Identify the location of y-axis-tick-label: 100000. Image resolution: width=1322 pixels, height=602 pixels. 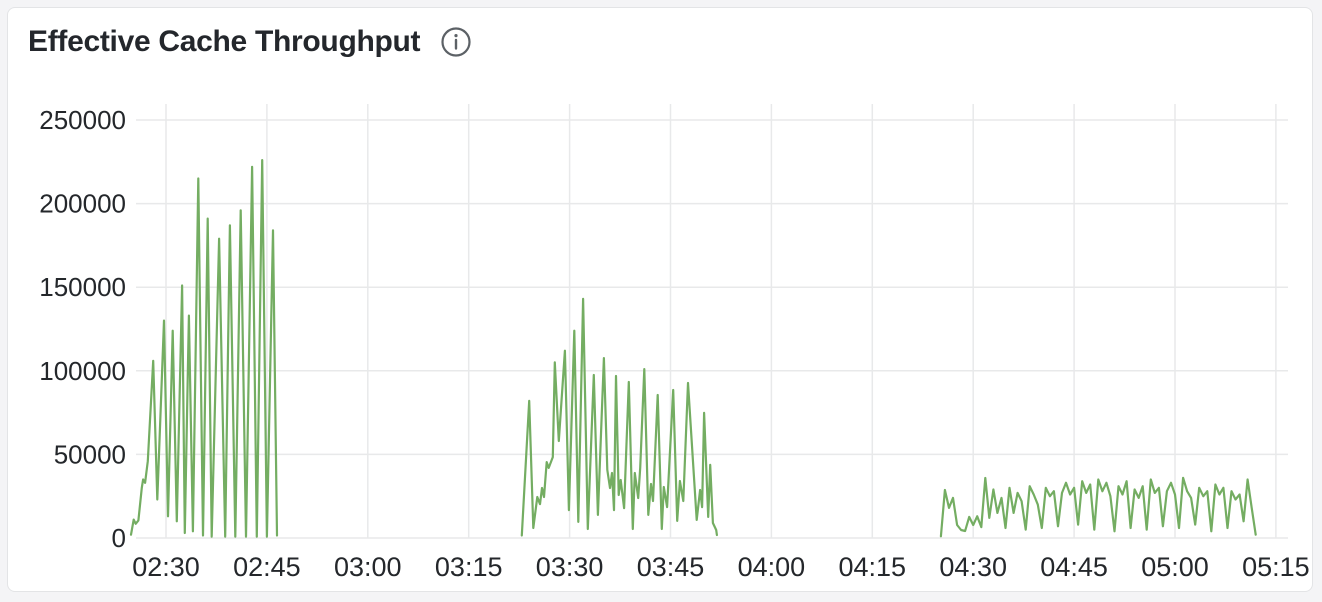
(82, 371).